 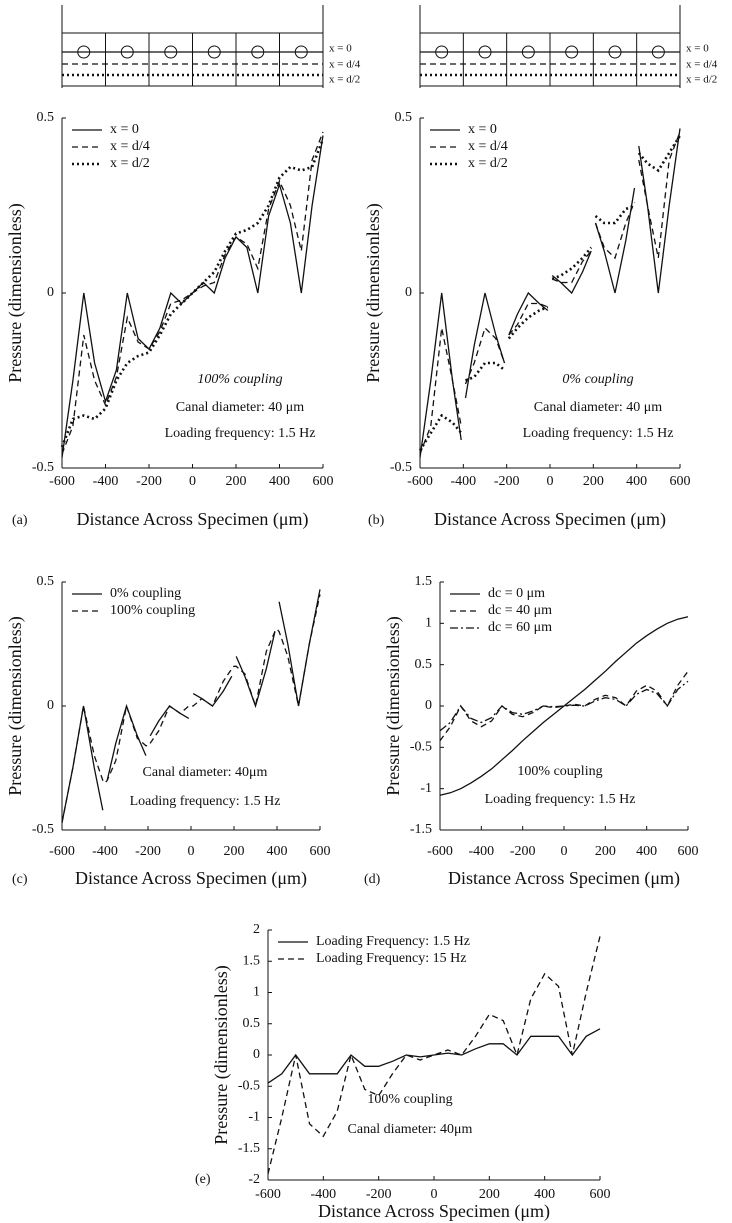 What do you see at coordinates (203, 1179) in the screenshot?
I see `panel-label: (e)` at bounding box center [203, 1179].